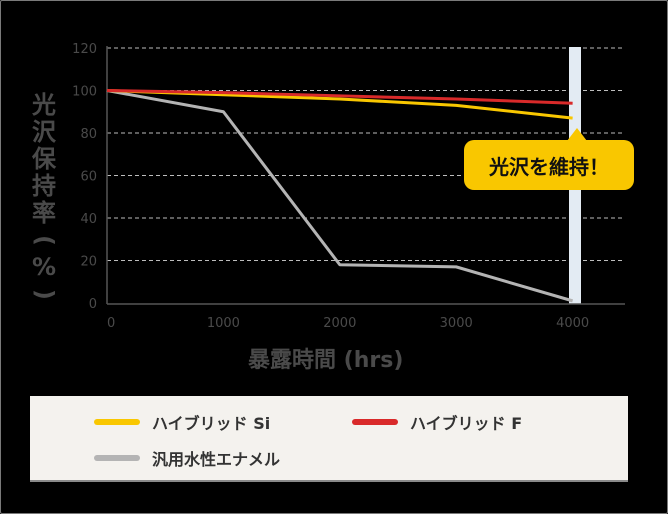 This screenshot has height=514, width=668. I want to click on y-axis-label: 光 沢 保 持 率 ( % ), so click(44, 199).